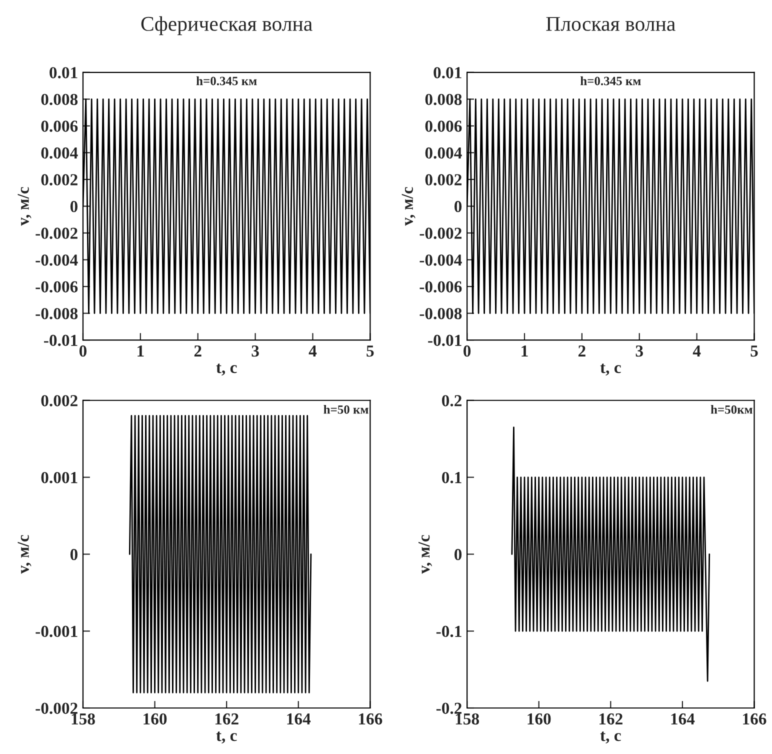 The width and height of the screenshot is (772, 754). What do you see at coordinates (731, 409) in the screenshot?
I see `annotation: h=50км` at bounding box center [731, 409].